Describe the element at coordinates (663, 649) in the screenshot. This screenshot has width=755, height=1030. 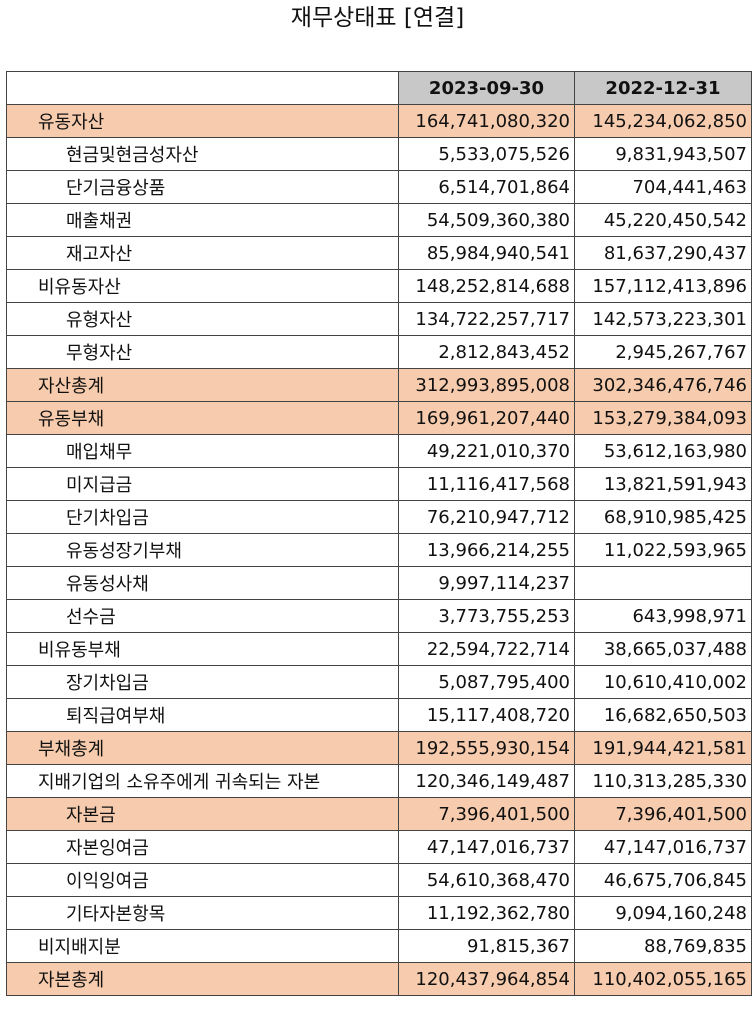
I see `value-2022-12-31: 38,665,037,488` at that location.